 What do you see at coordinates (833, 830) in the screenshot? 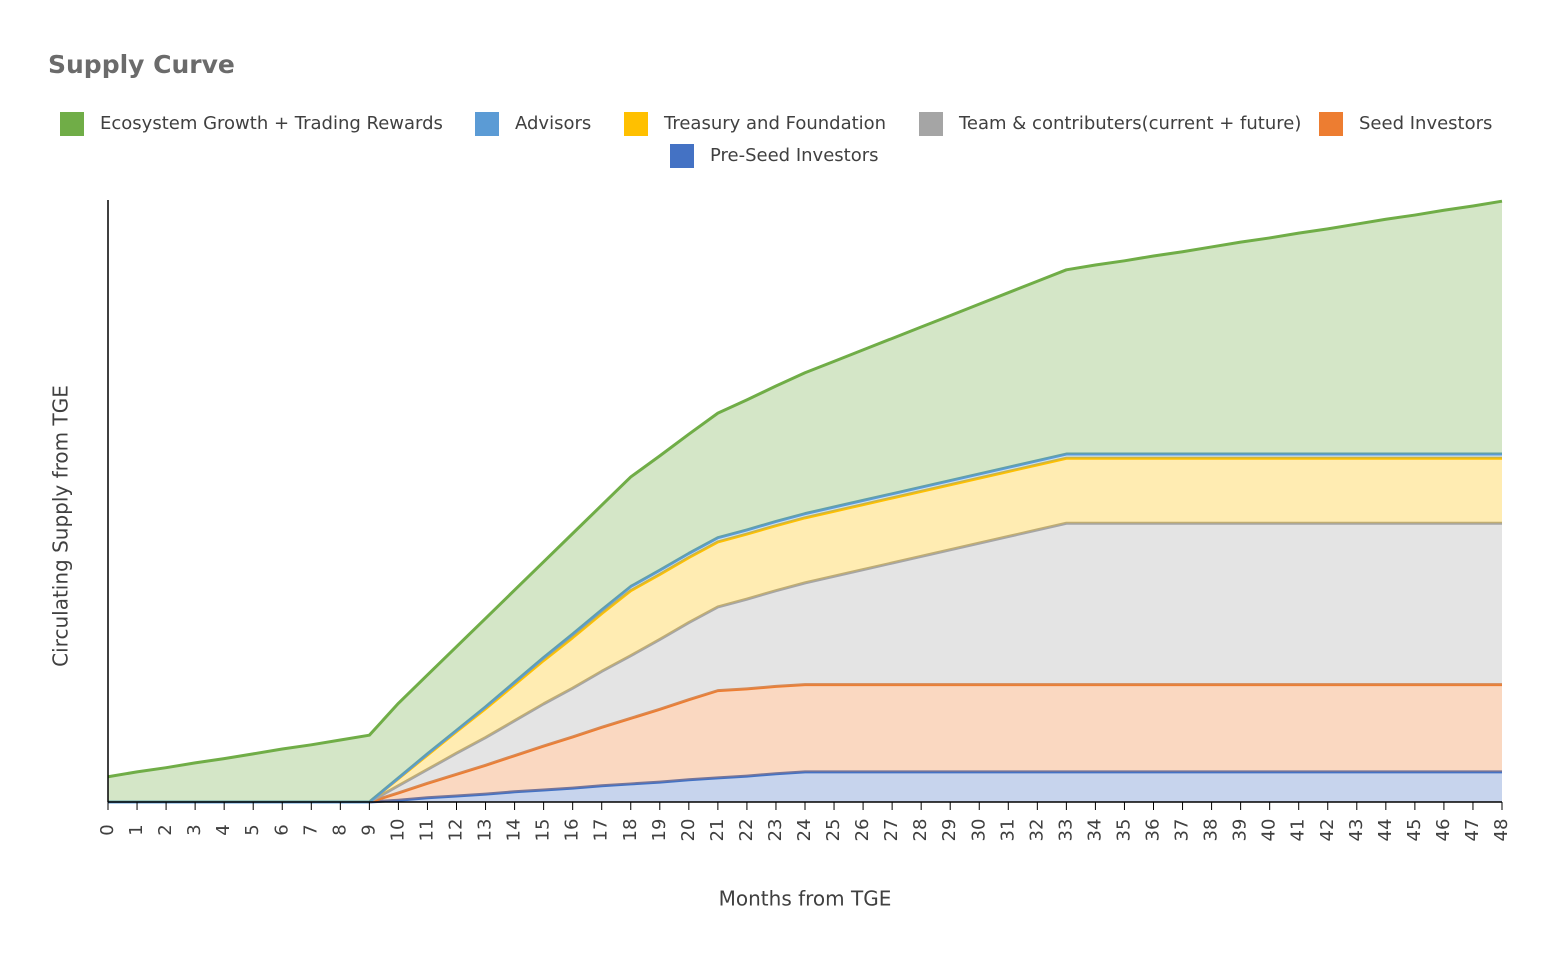
I see `x-tick-label: 25` at bounding box center [833, 830].